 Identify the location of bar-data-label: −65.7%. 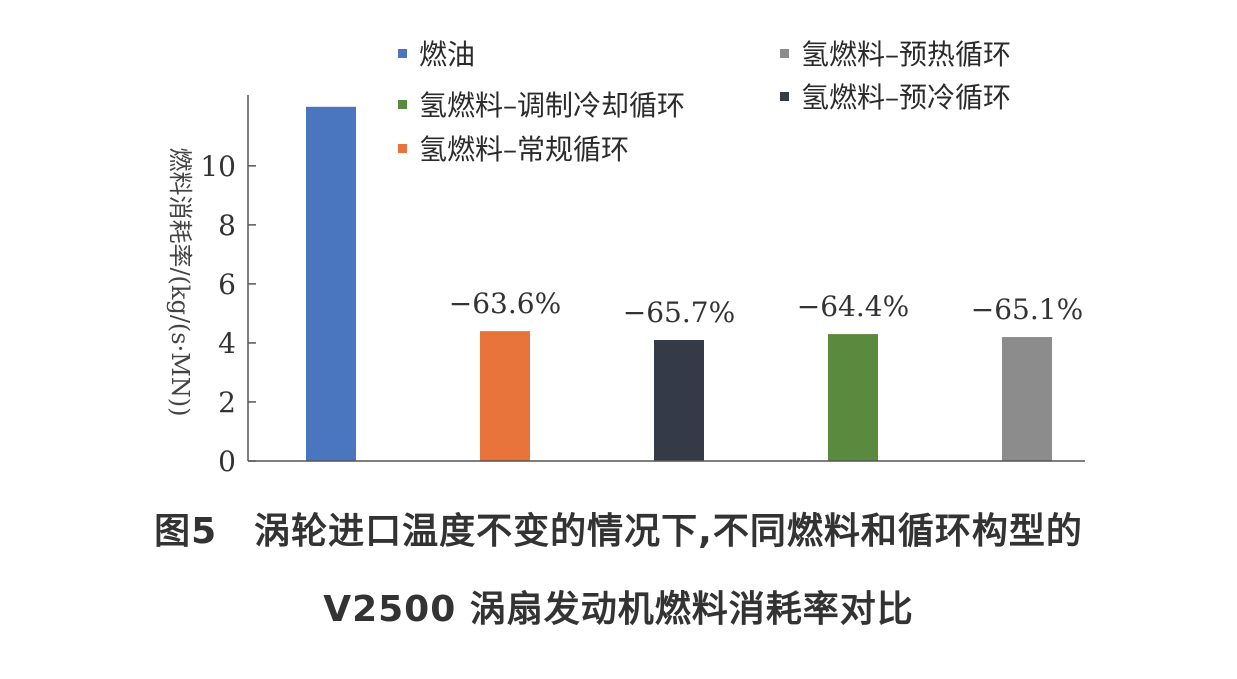
(679, 312).